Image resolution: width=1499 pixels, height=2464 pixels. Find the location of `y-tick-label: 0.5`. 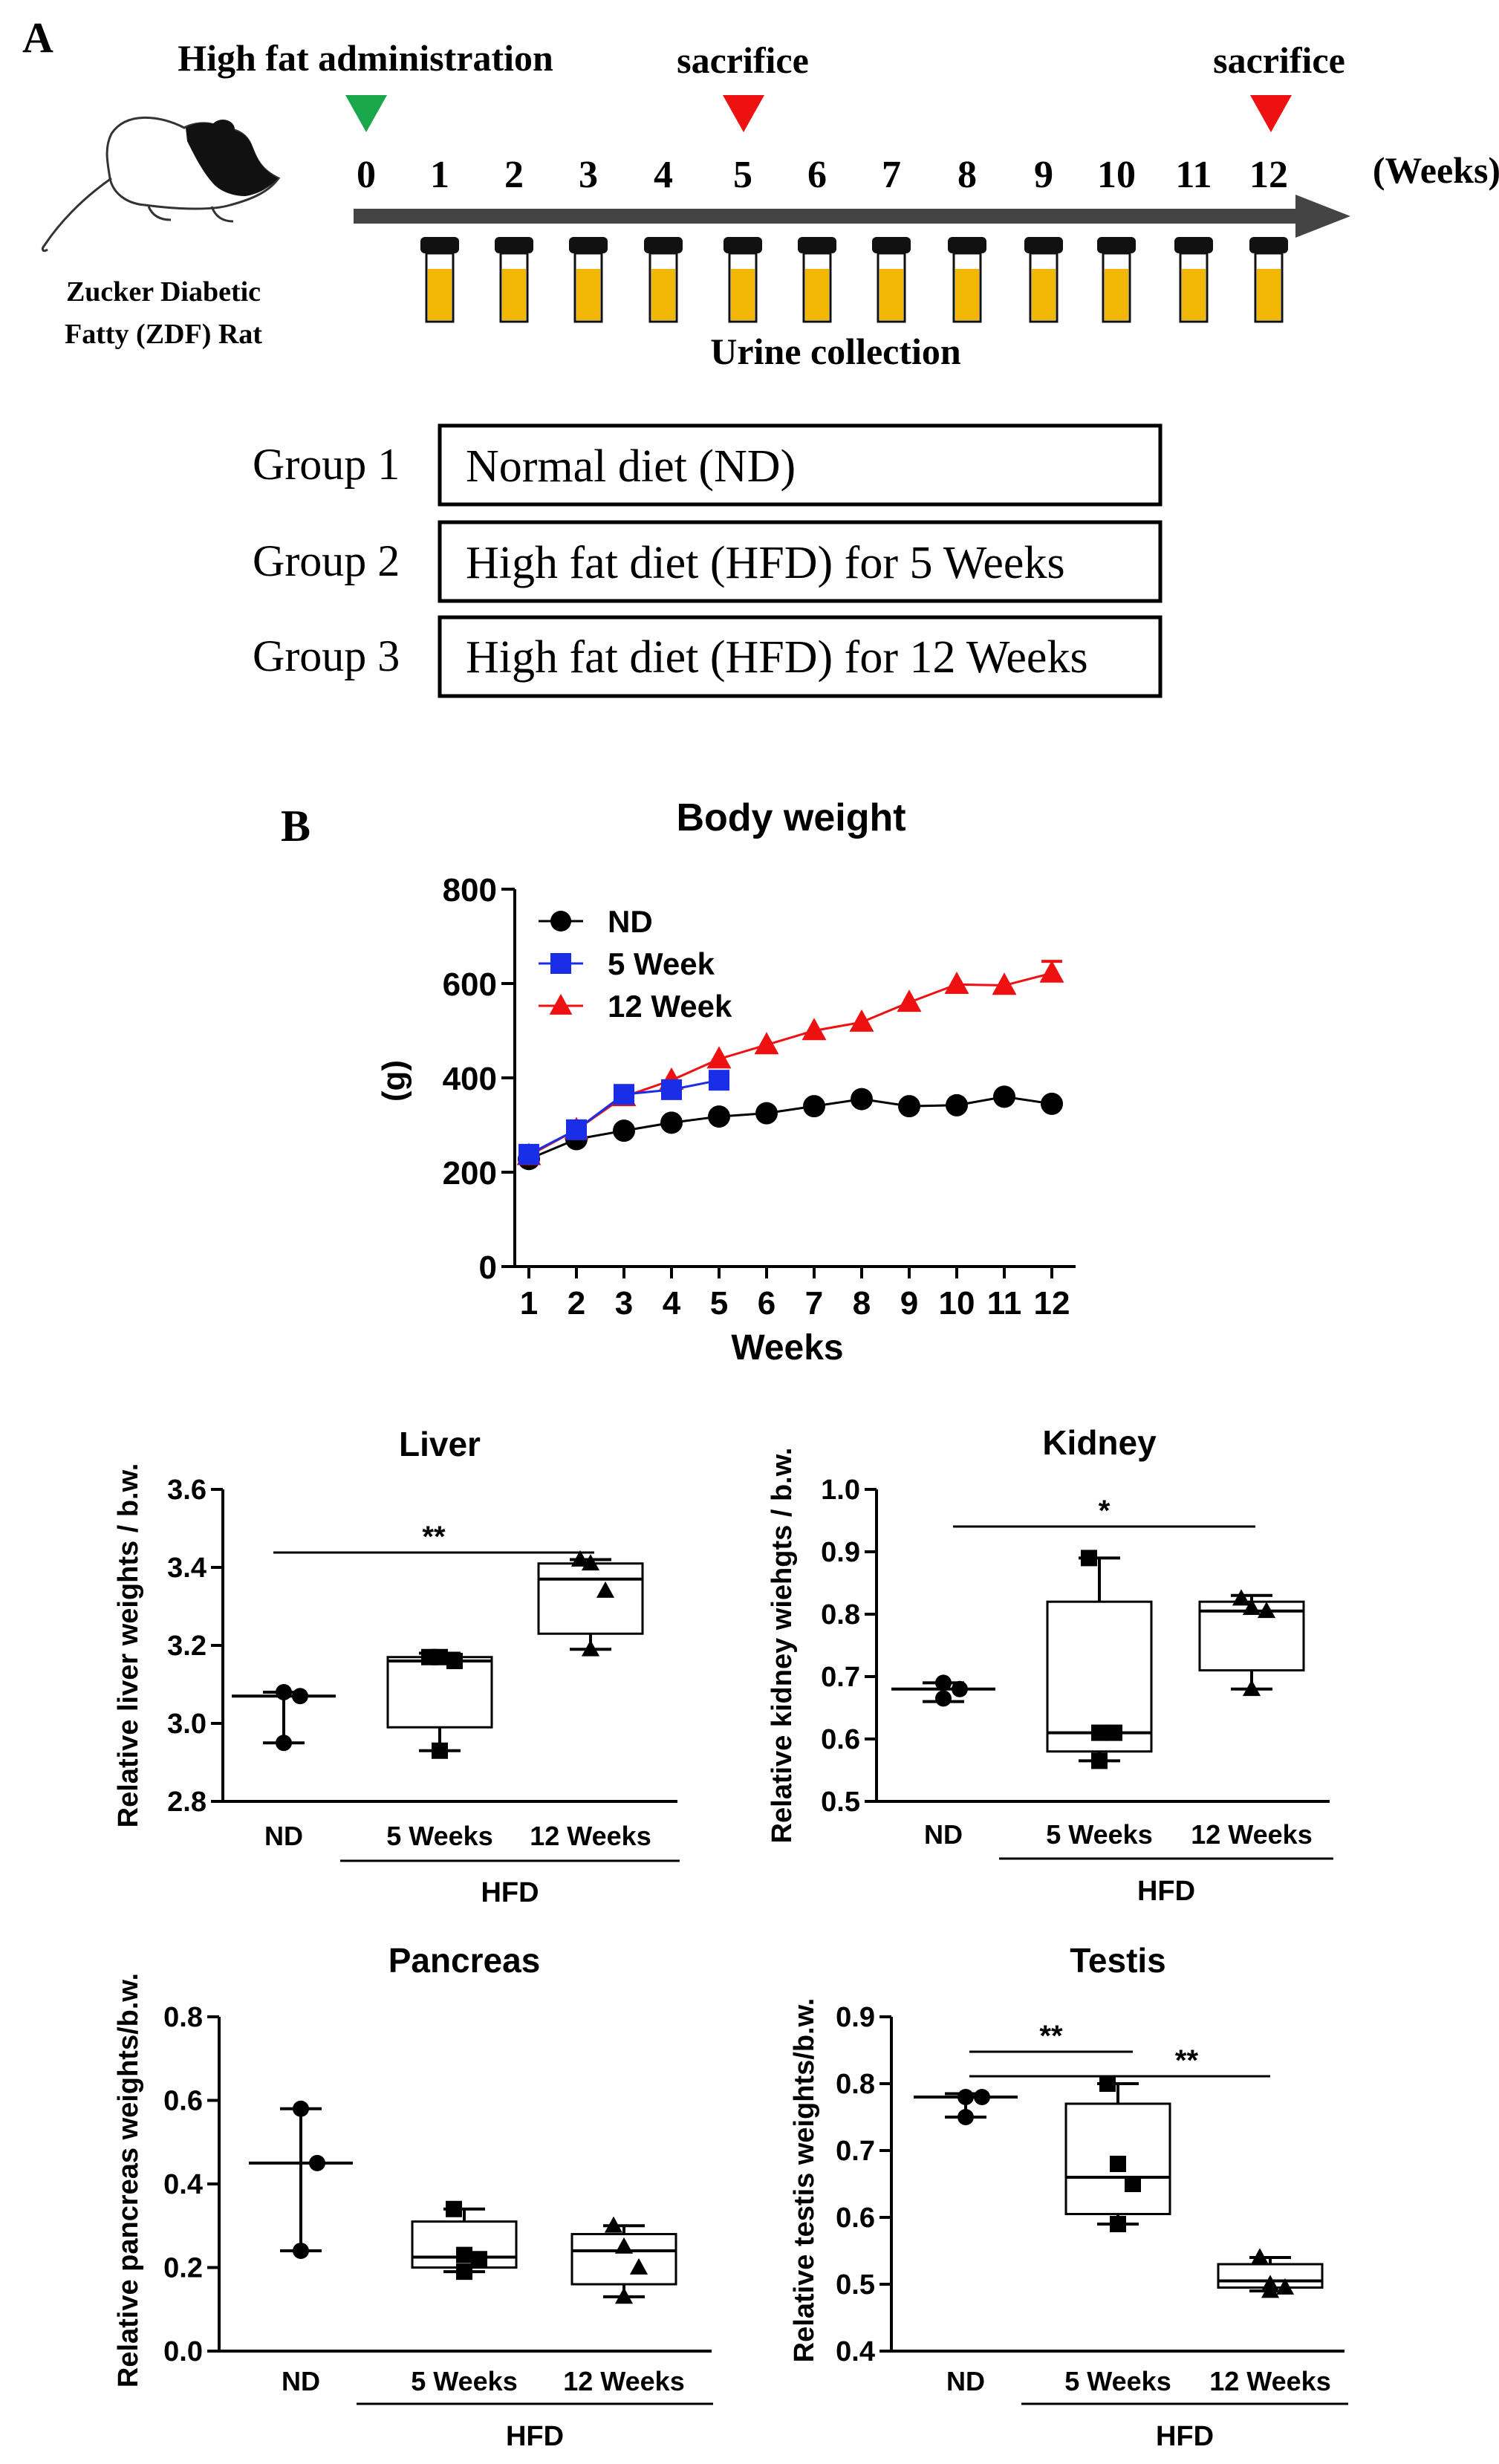

y-tick-label: 0.5 is located at coordinates (840, 1802).